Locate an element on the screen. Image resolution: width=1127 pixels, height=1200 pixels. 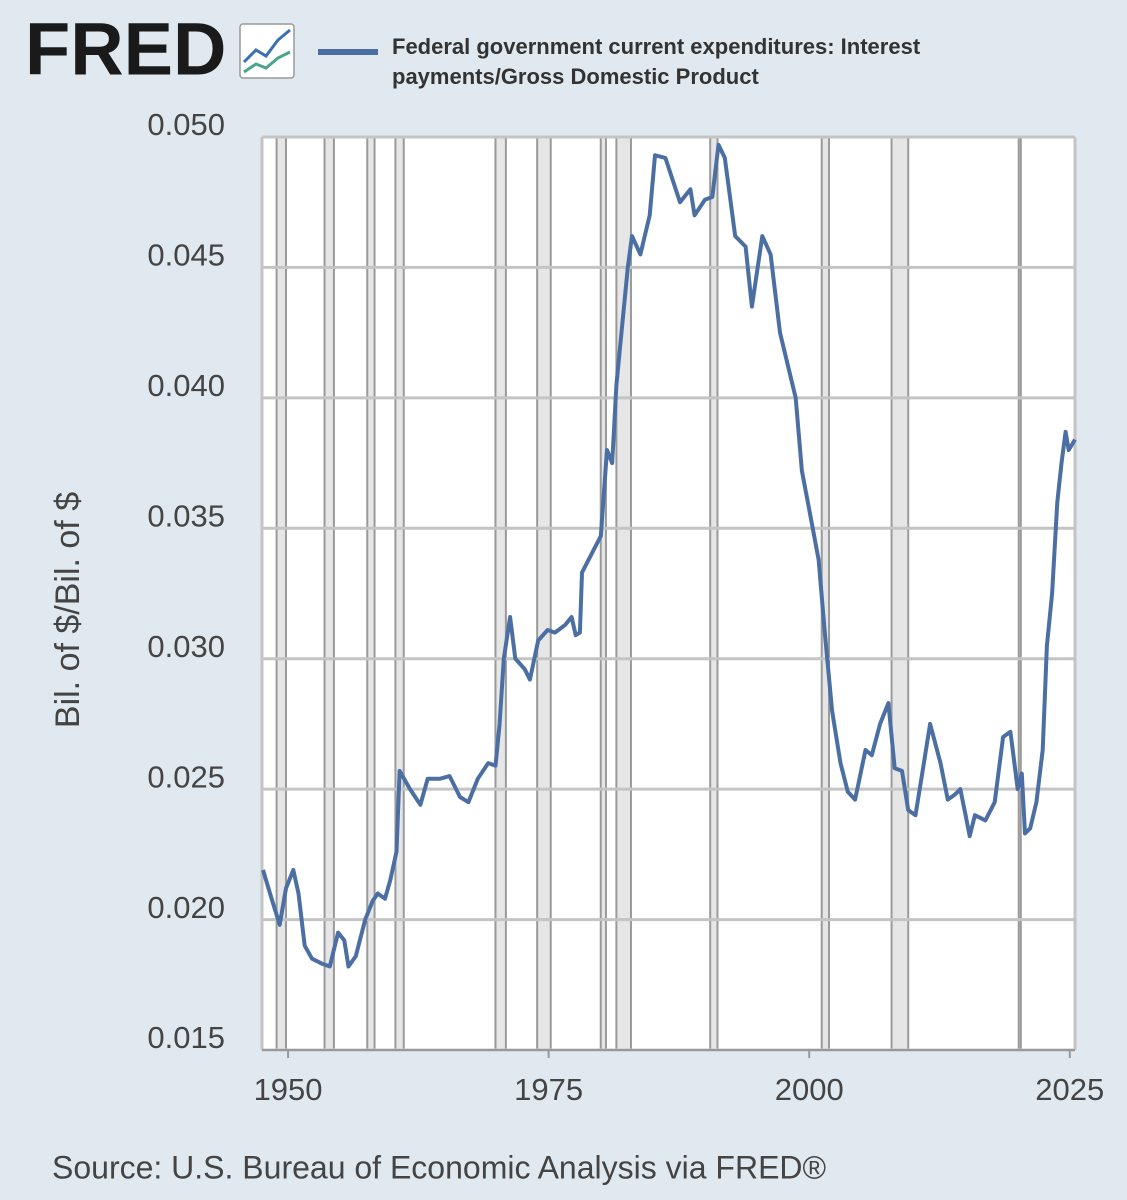
y-tick-label: 0.040 is located at coordinates (186, 385).